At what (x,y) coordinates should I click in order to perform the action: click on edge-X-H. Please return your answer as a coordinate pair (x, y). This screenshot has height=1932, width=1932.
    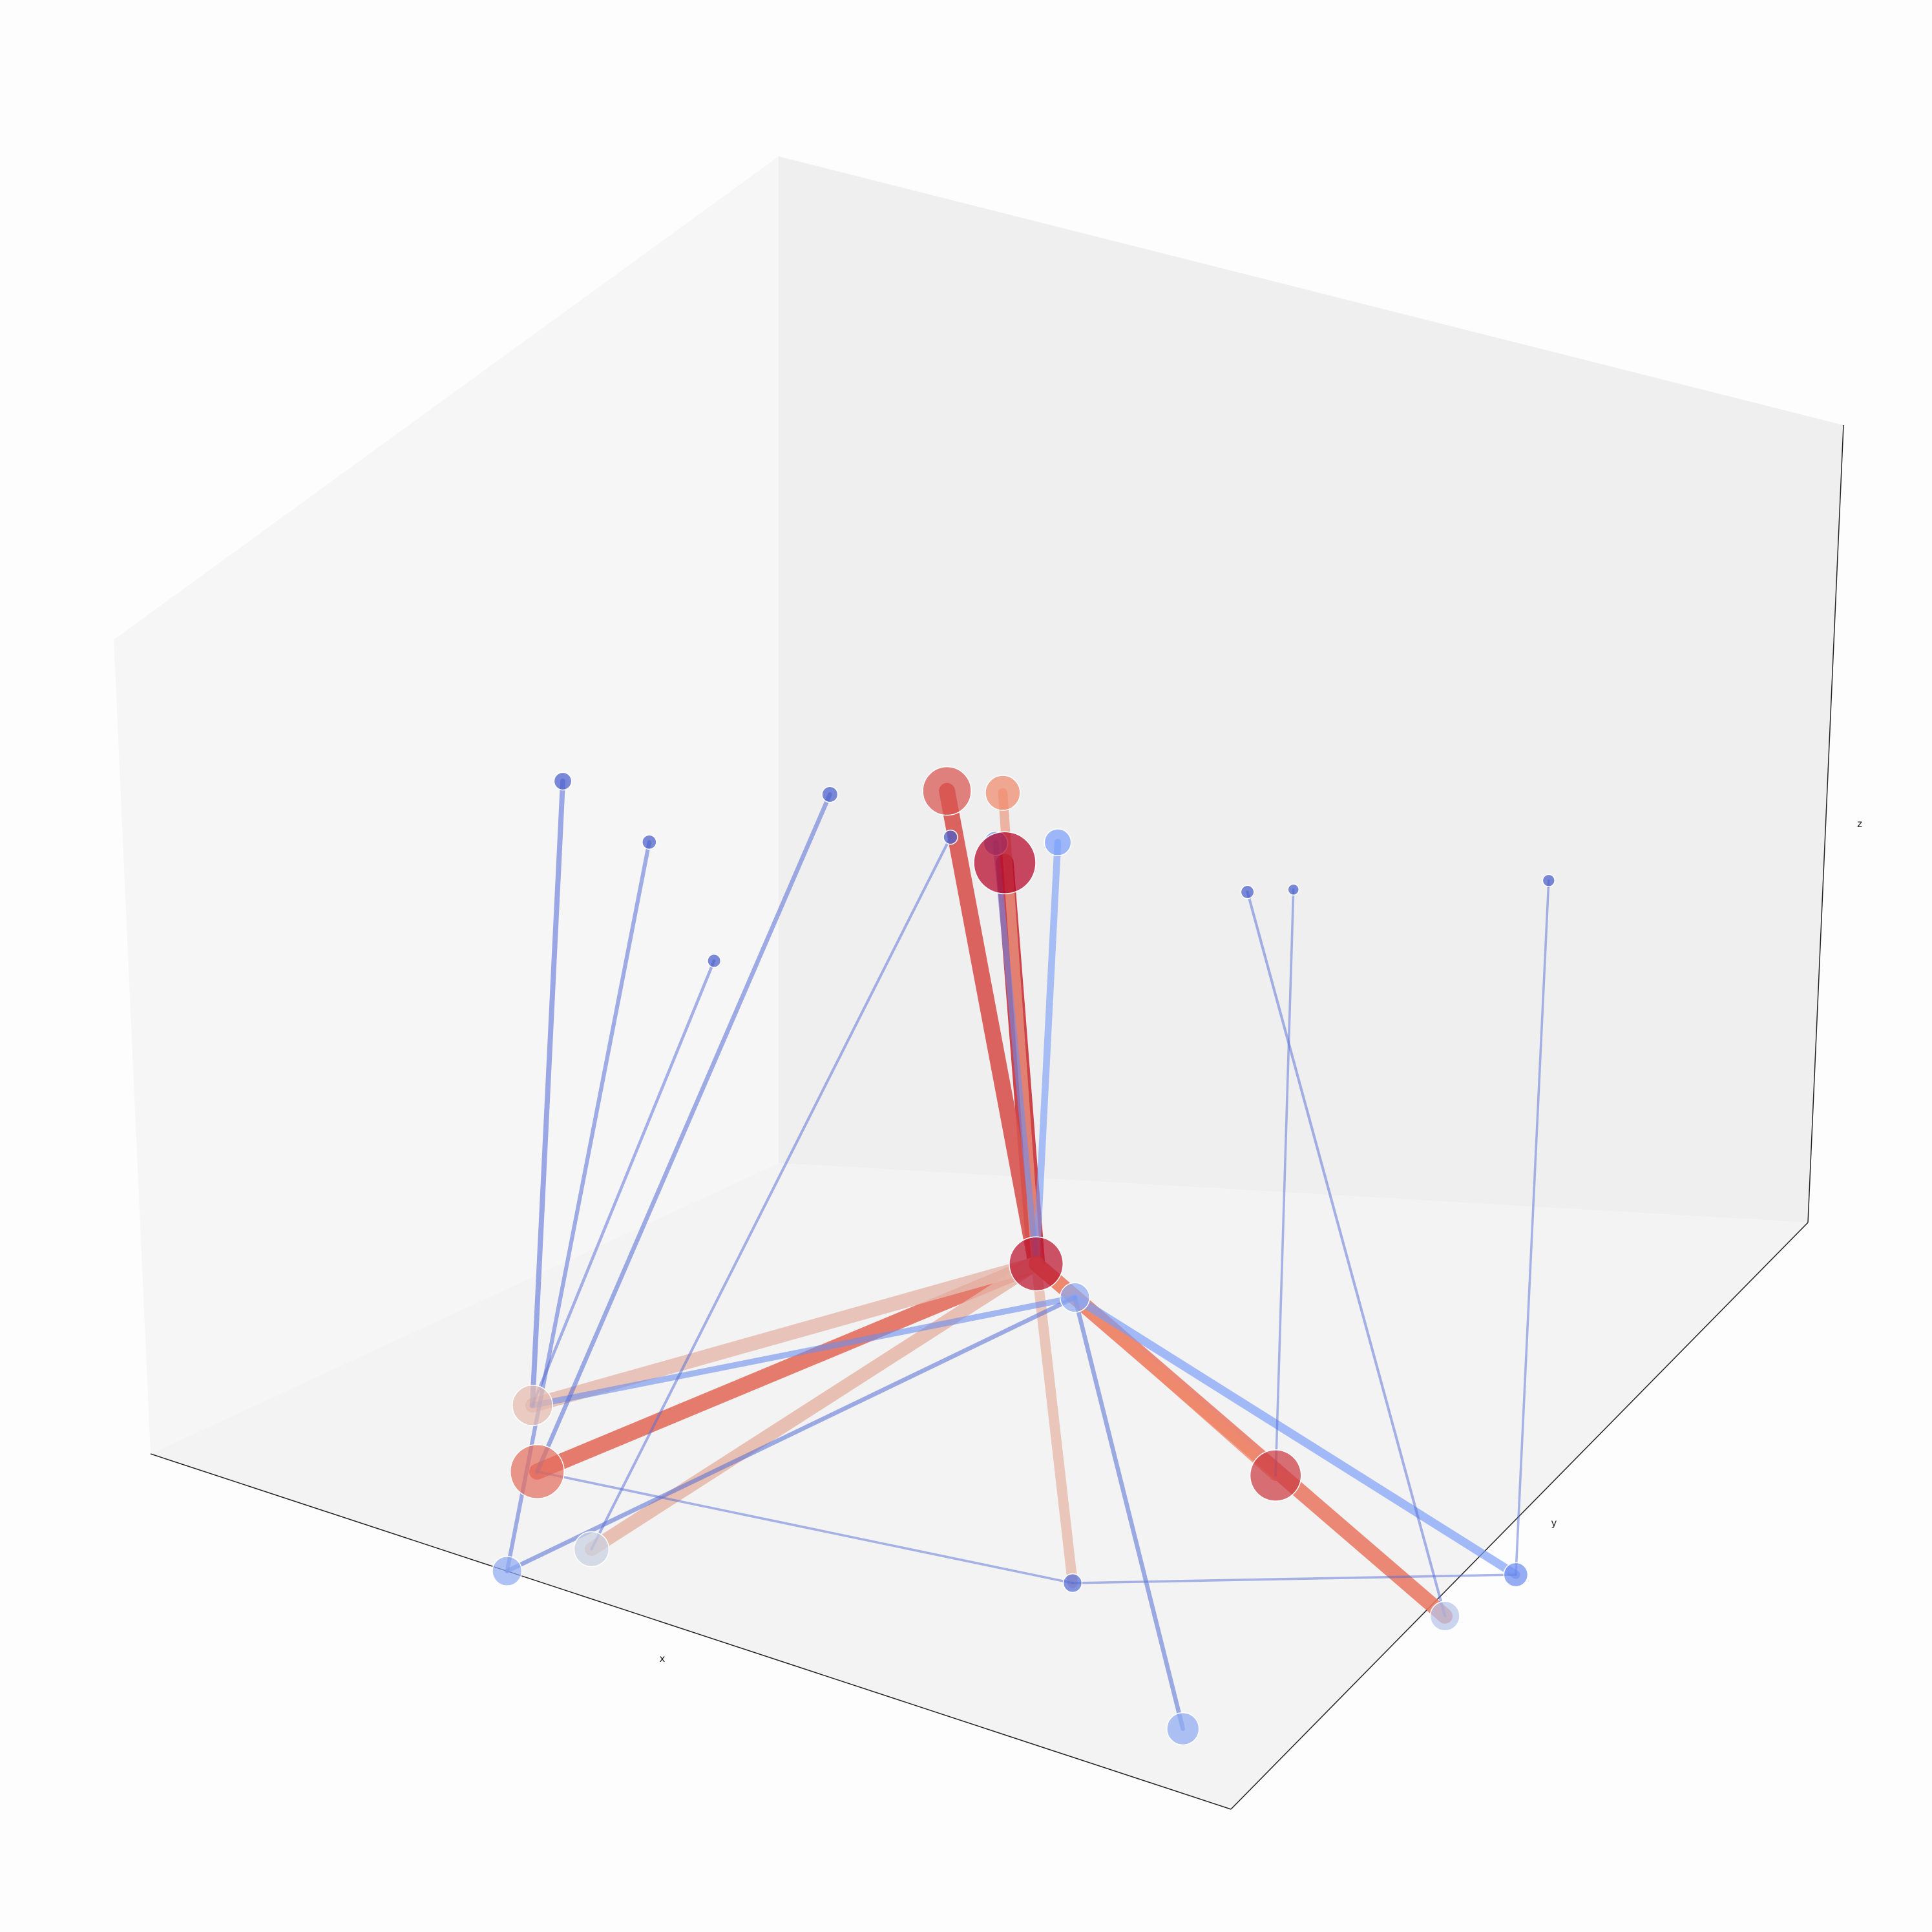
    Looking at the image, I should click on (1285, 1182).